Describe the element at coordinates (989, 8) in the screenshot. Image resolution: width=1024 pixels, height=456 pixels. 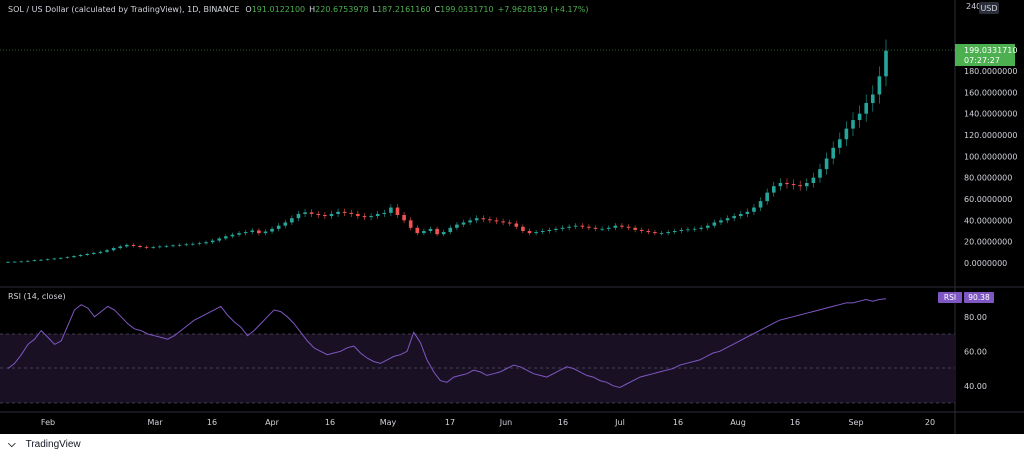
I see `currency-button` at that location.